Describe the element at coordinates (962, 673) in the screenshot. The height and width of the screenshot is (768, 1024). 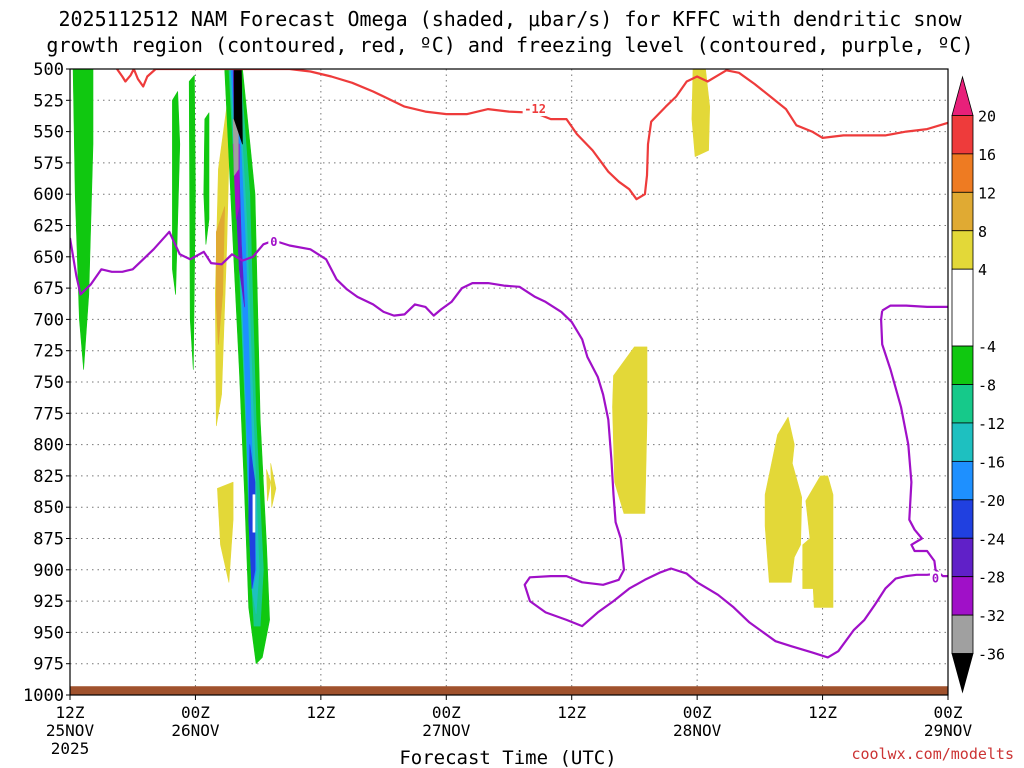
I see `colorbar-band-arrow-bottom` at that location.